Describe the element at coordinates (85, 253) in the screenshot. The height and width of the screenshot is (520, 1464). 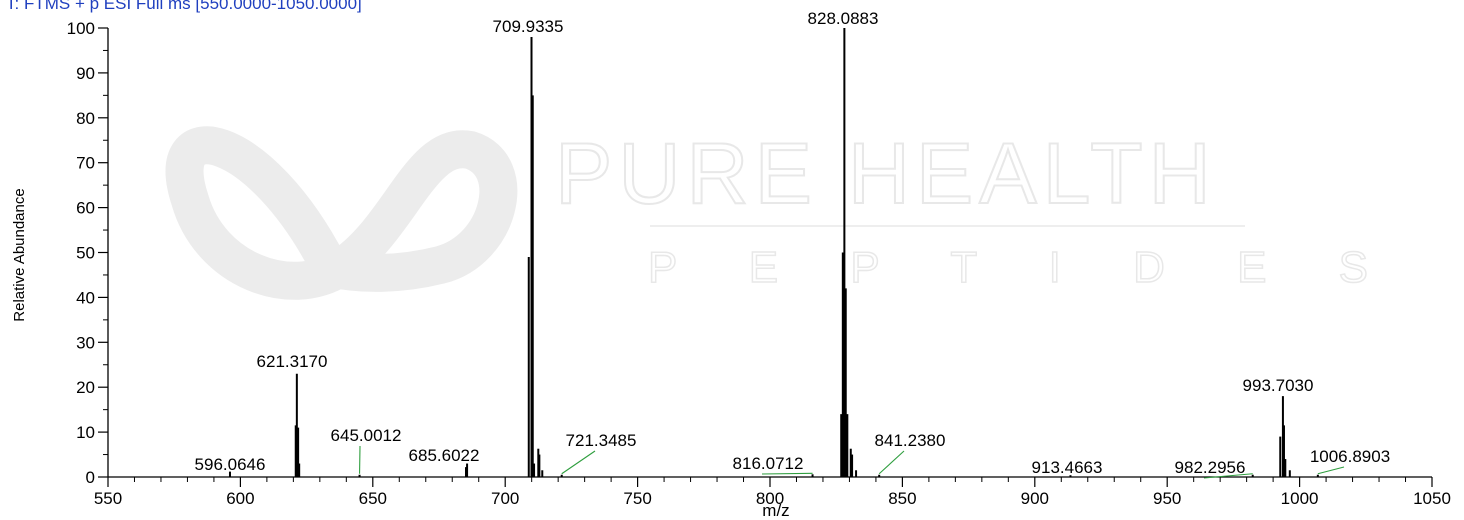
I see `y-tick-label: 50` at that location.